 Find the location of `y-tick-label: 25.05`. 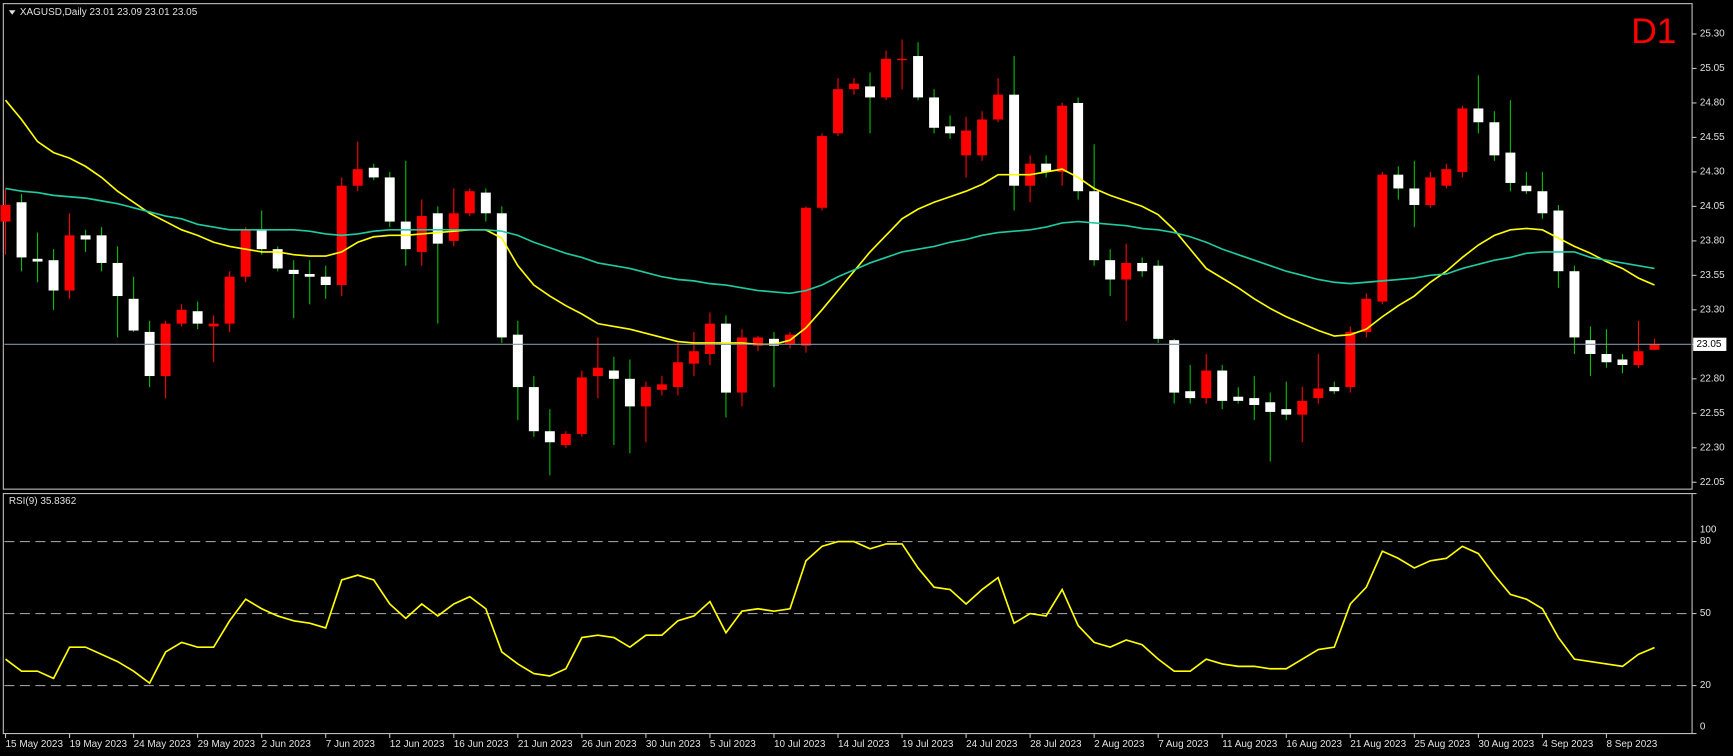

y-tick-label: 25.05 is located at coordinates (1712, 68).